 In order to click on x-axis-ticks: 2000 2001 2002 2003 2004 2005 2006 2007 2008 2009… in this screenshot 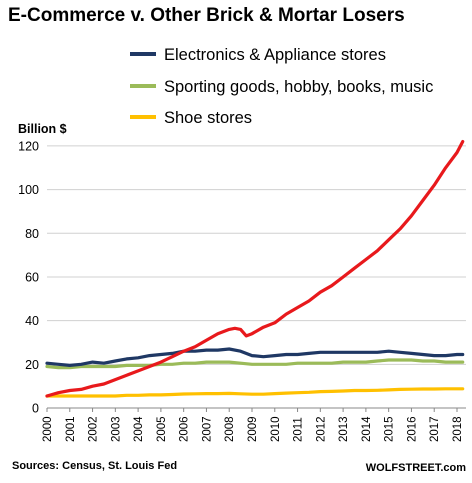, I will do `click(253, 425)`.